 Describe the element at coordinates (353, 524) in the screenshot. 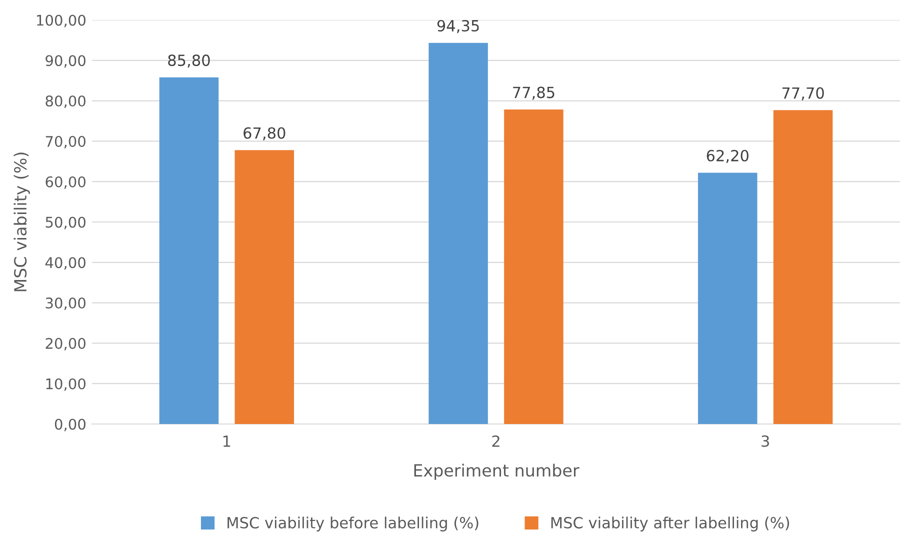

I see `legend-label: MSC viability before labelling (%)` at that location.